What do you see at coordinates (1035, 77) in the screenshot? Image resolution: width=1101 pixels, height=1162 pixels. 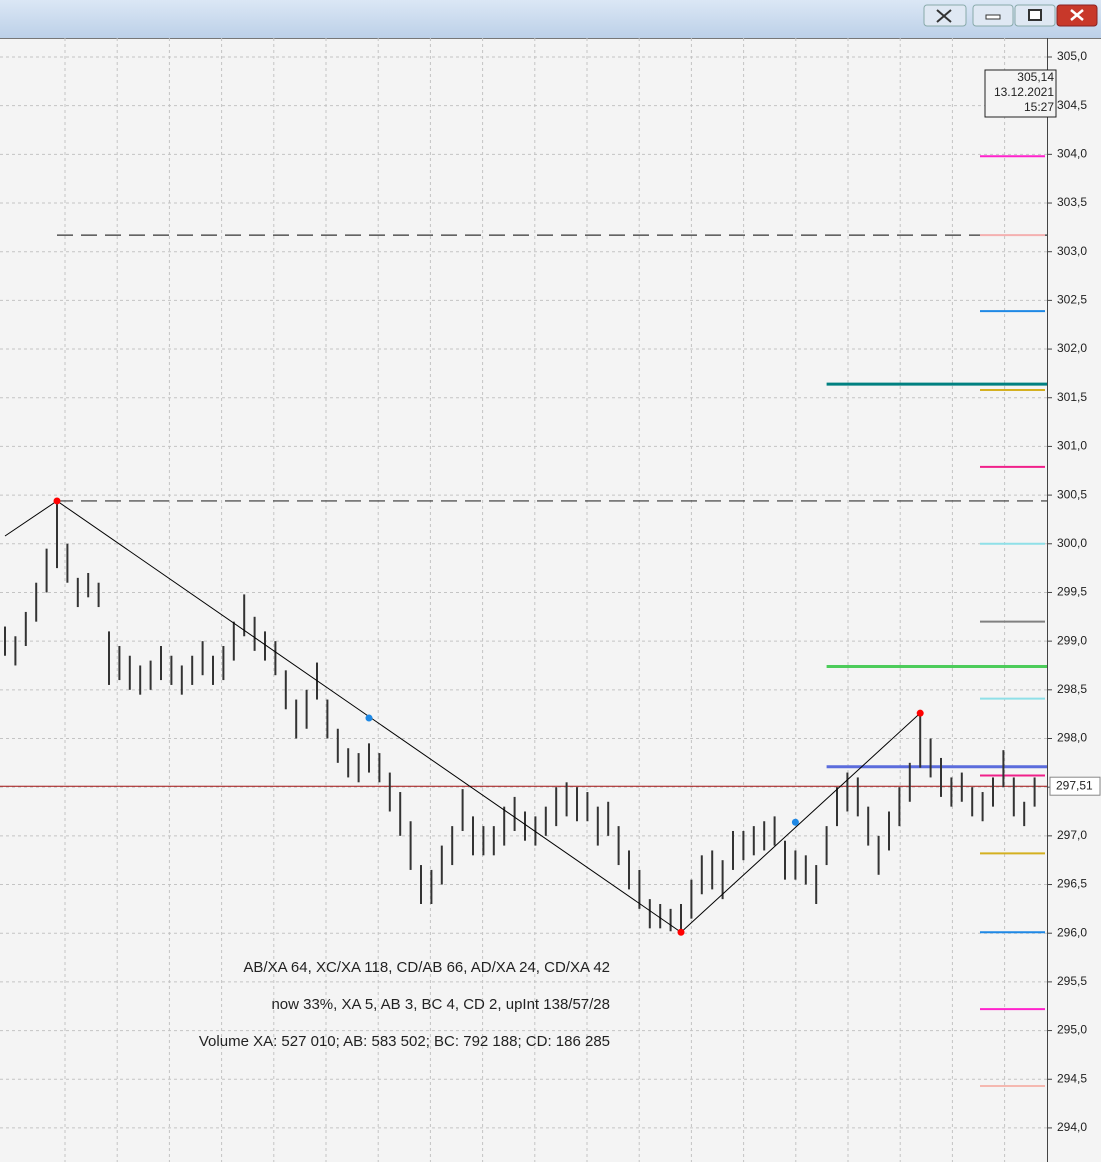 I see `cursor-info-price: 305,14` at bounding box center [1035, 77].